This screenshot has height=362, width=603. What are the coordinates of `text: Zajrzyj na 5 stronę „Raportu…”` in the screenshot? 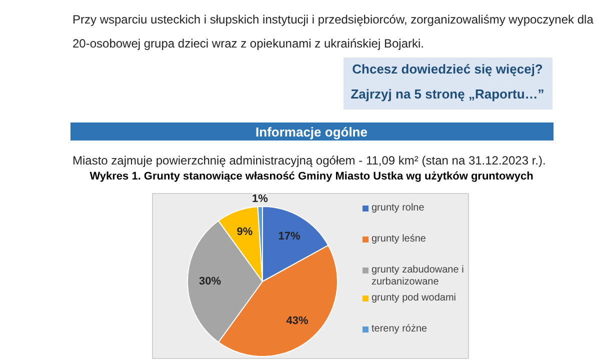 It's located at (447, 94).